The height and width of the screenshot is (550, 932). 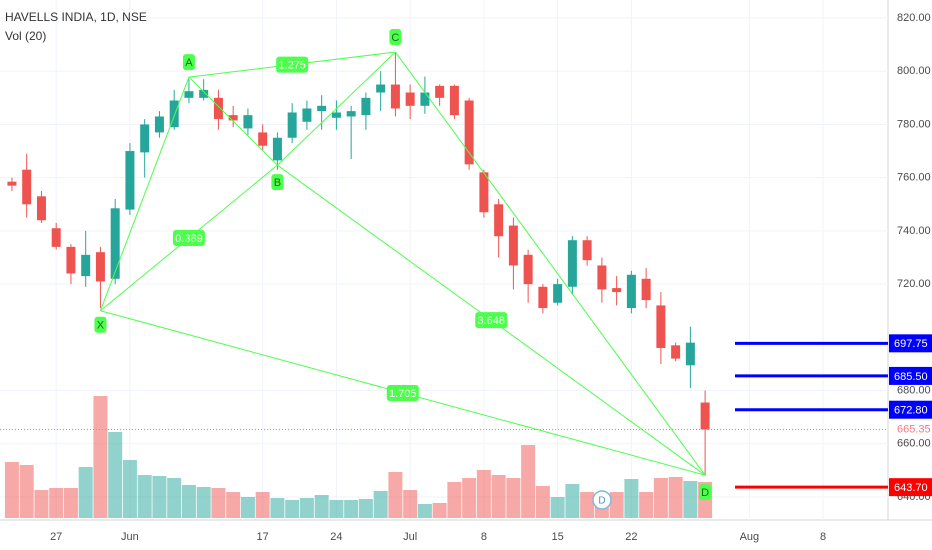 What do you see at coordinates (750, 537) in the screenshot?
I see `x-tick-label: Aug` at bounding box center [750, 537].